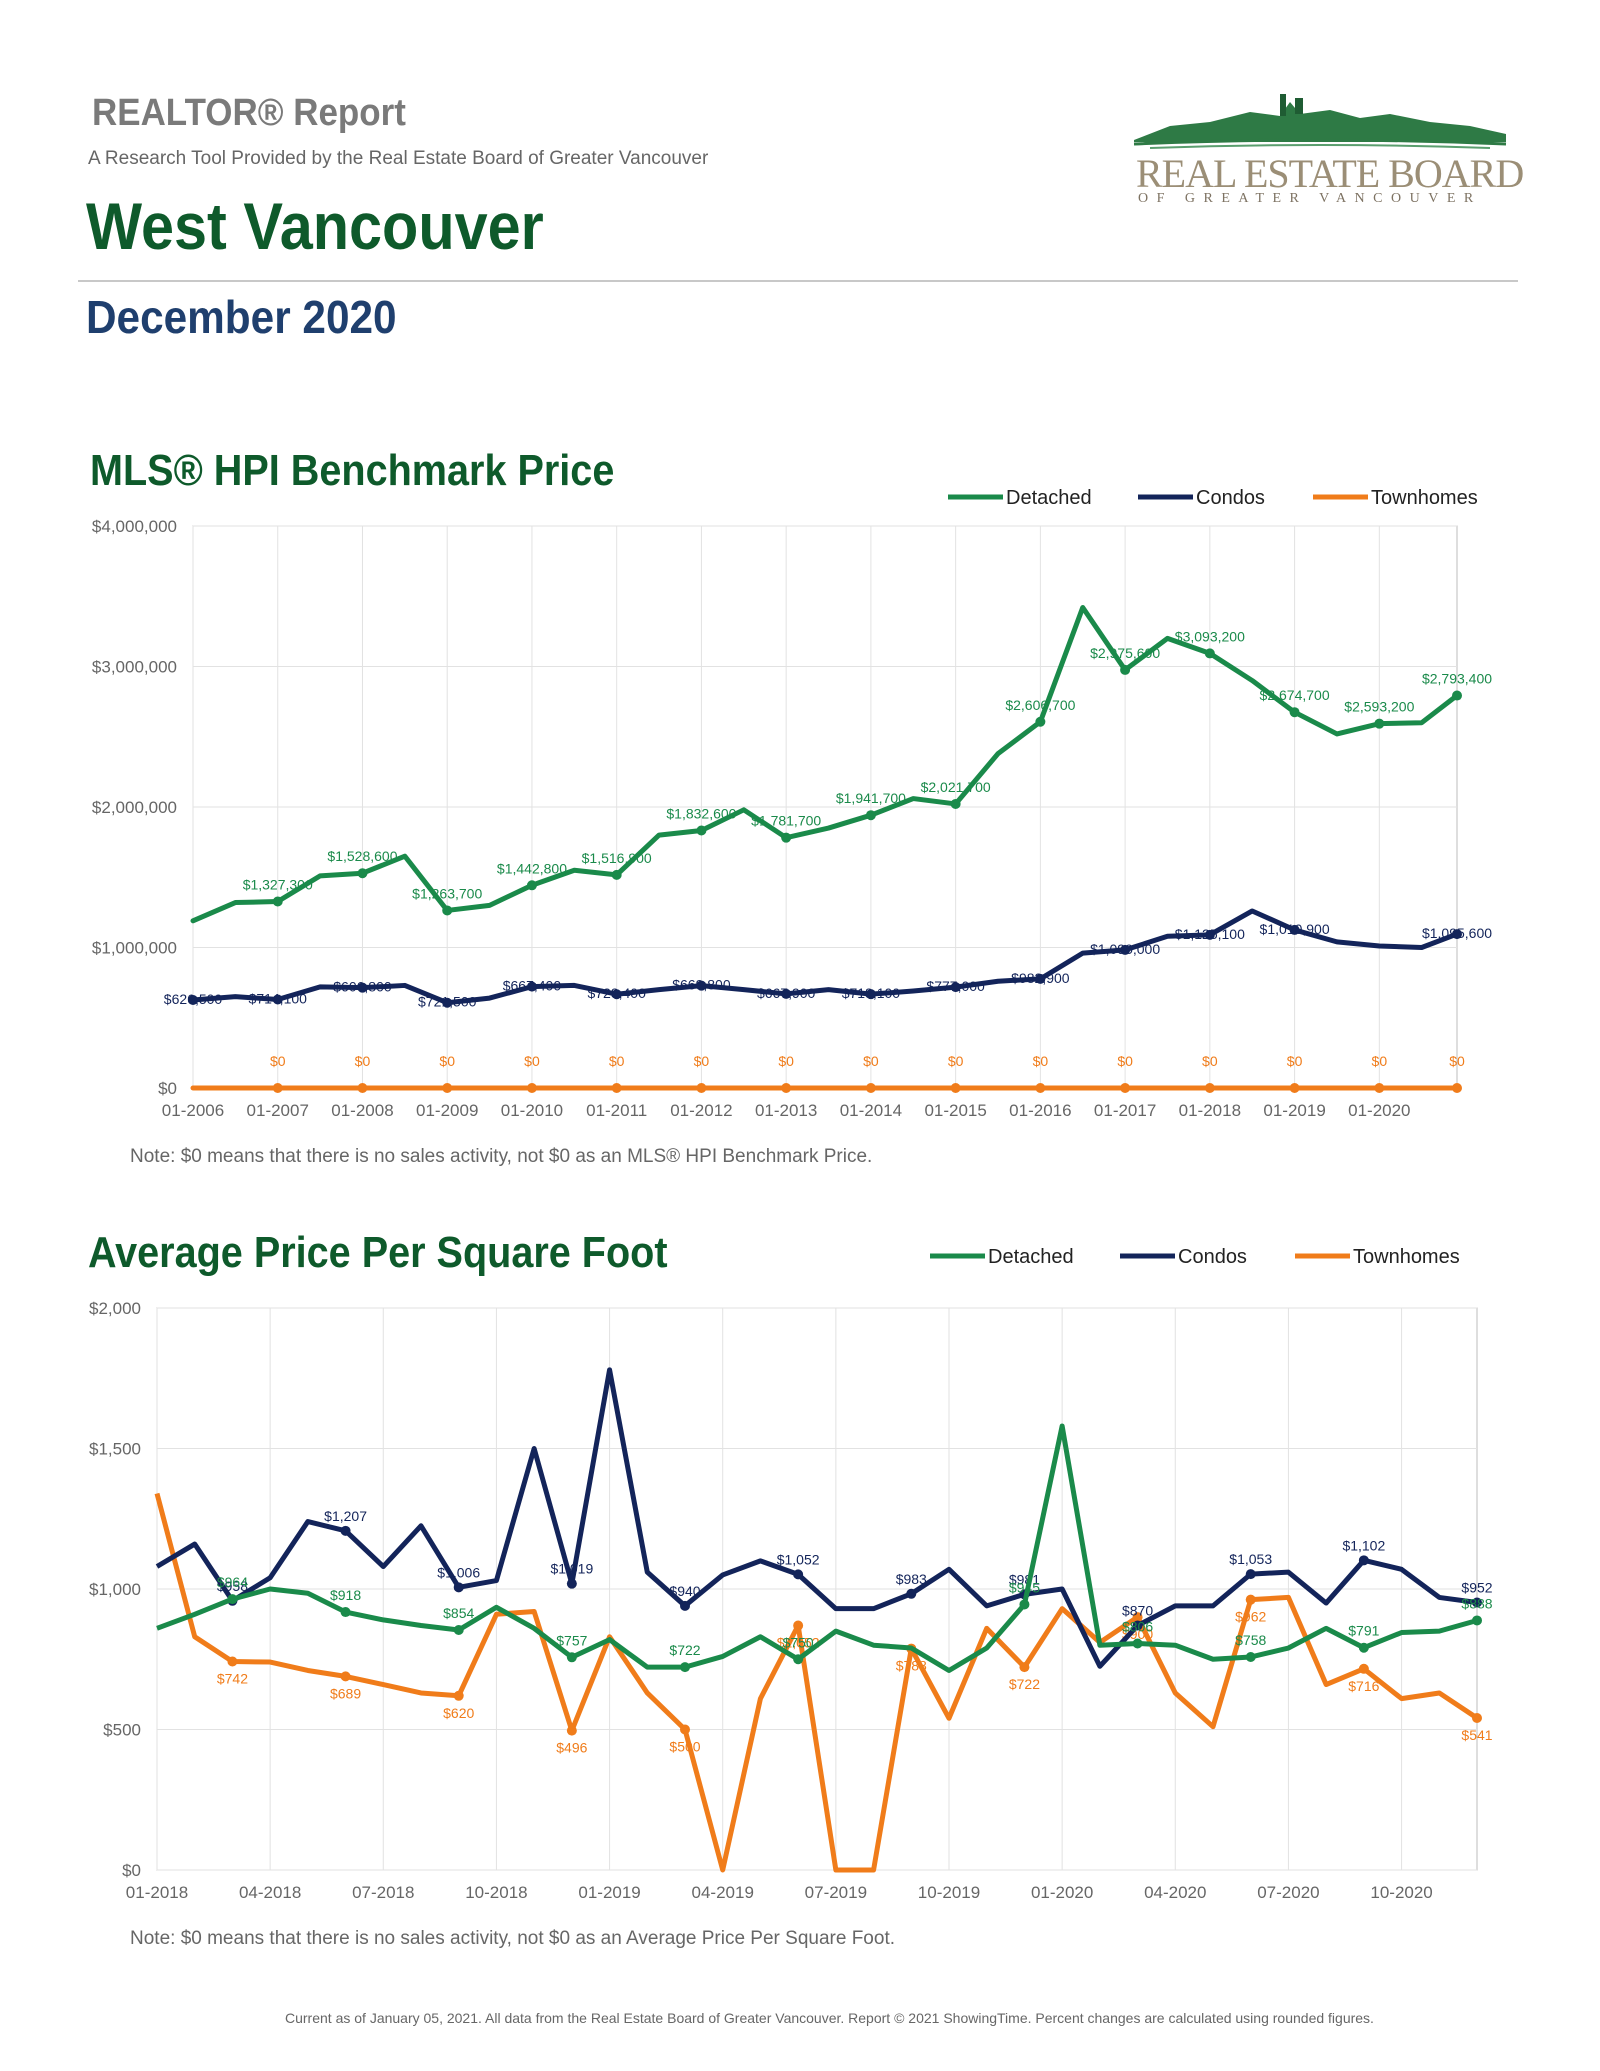 Image resolution: width=1600 pixels, height=2071 pixels. I want to click on data-label-detached: $1,263,700, so click(447, 893).